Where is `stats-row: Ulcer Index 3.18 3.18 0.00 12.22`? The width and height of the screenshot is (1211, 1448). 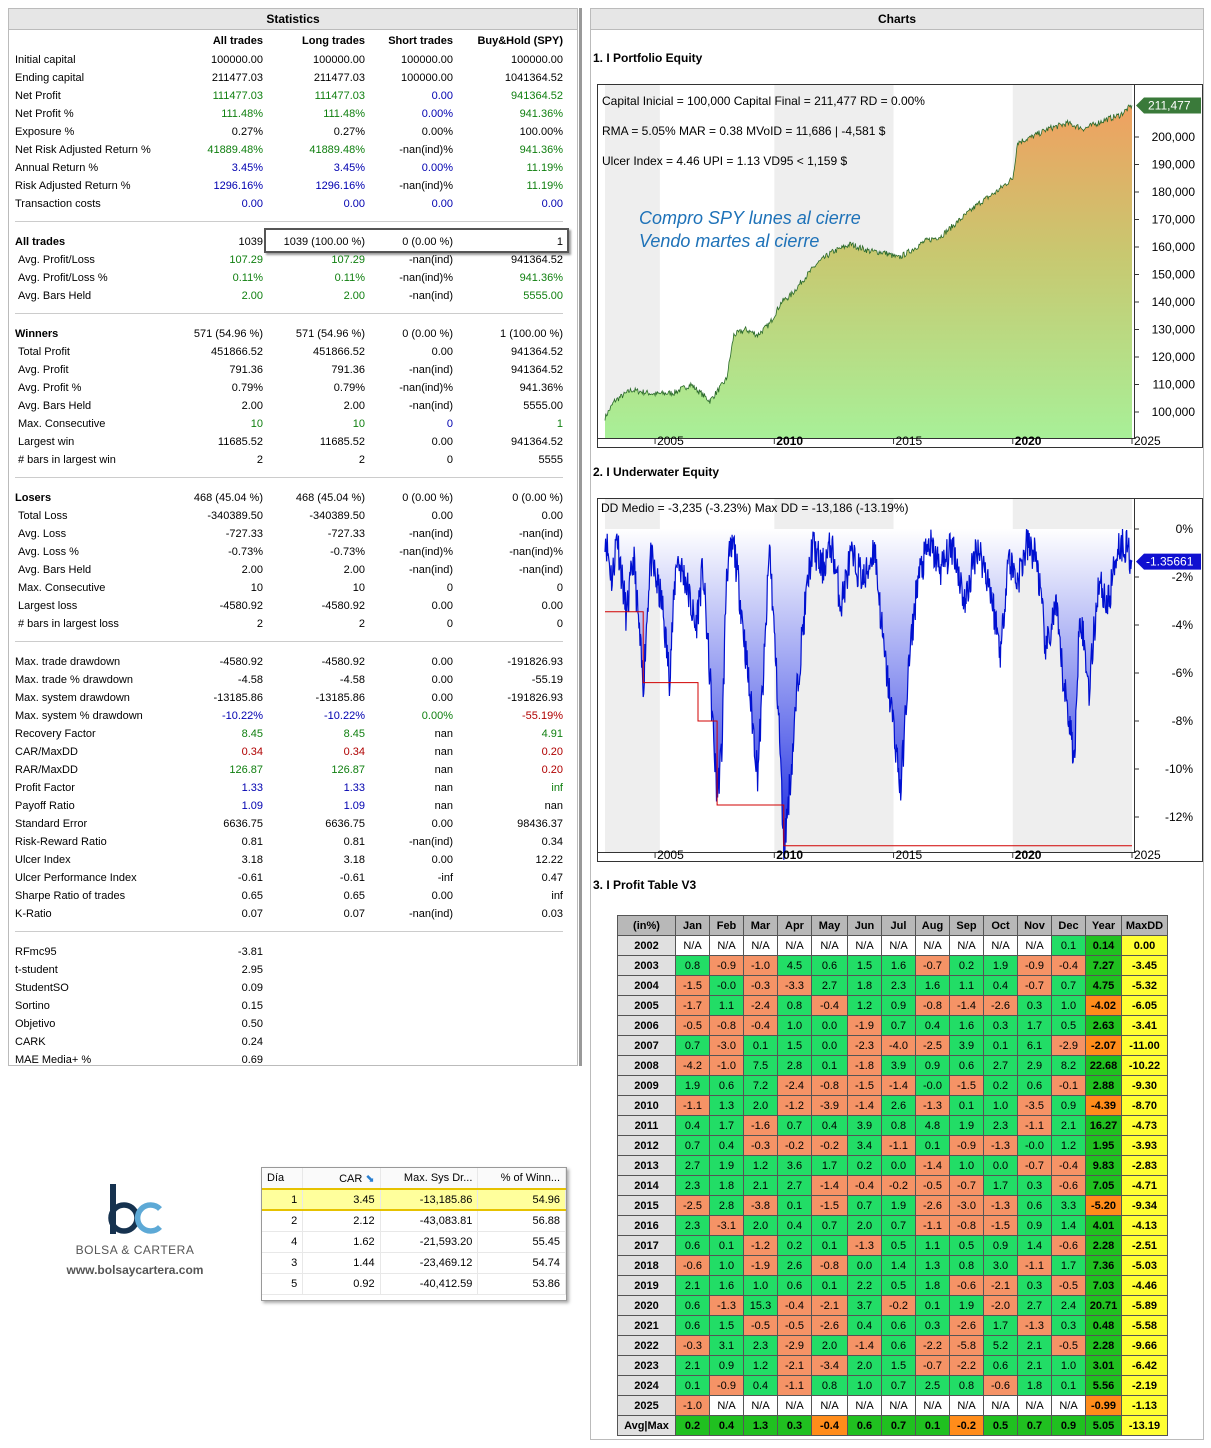 stats-row: Ulcer Index 3.18 3.18 0.00 12.22 is located at coordinates (294, 860).